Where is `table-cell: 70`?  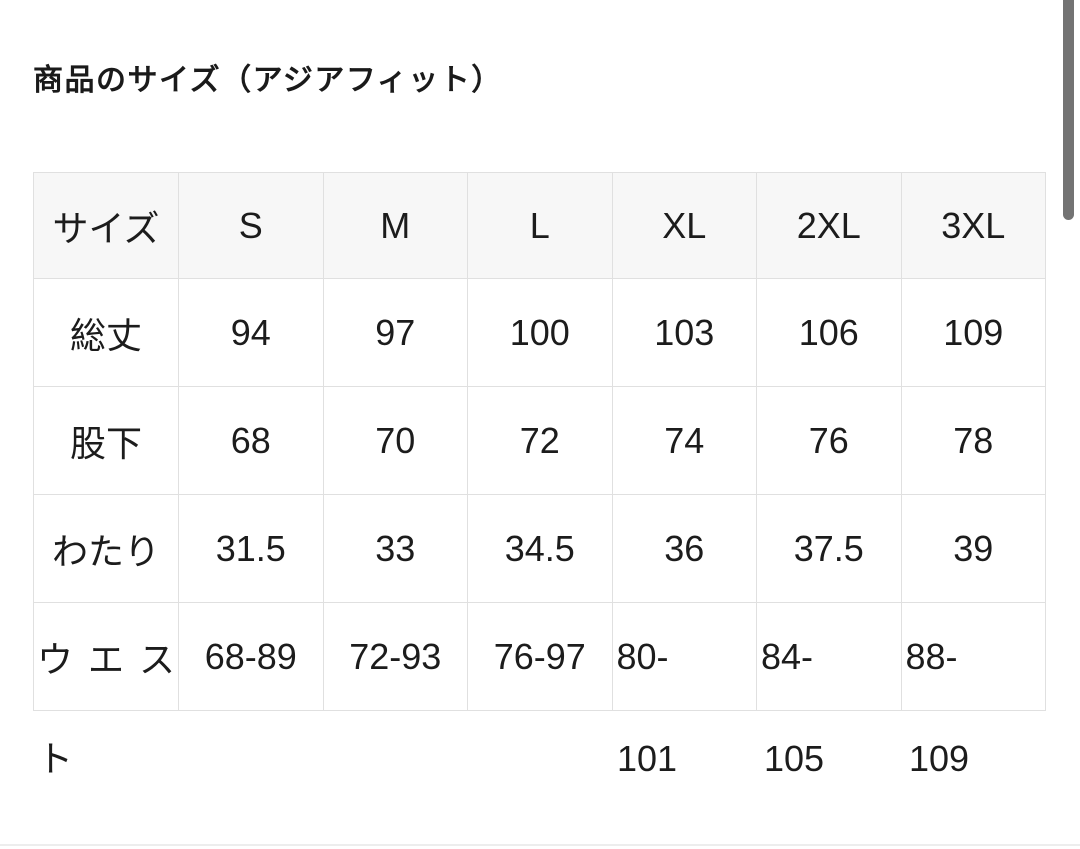 table-cell: 70 is located at coordinates (395, 440).